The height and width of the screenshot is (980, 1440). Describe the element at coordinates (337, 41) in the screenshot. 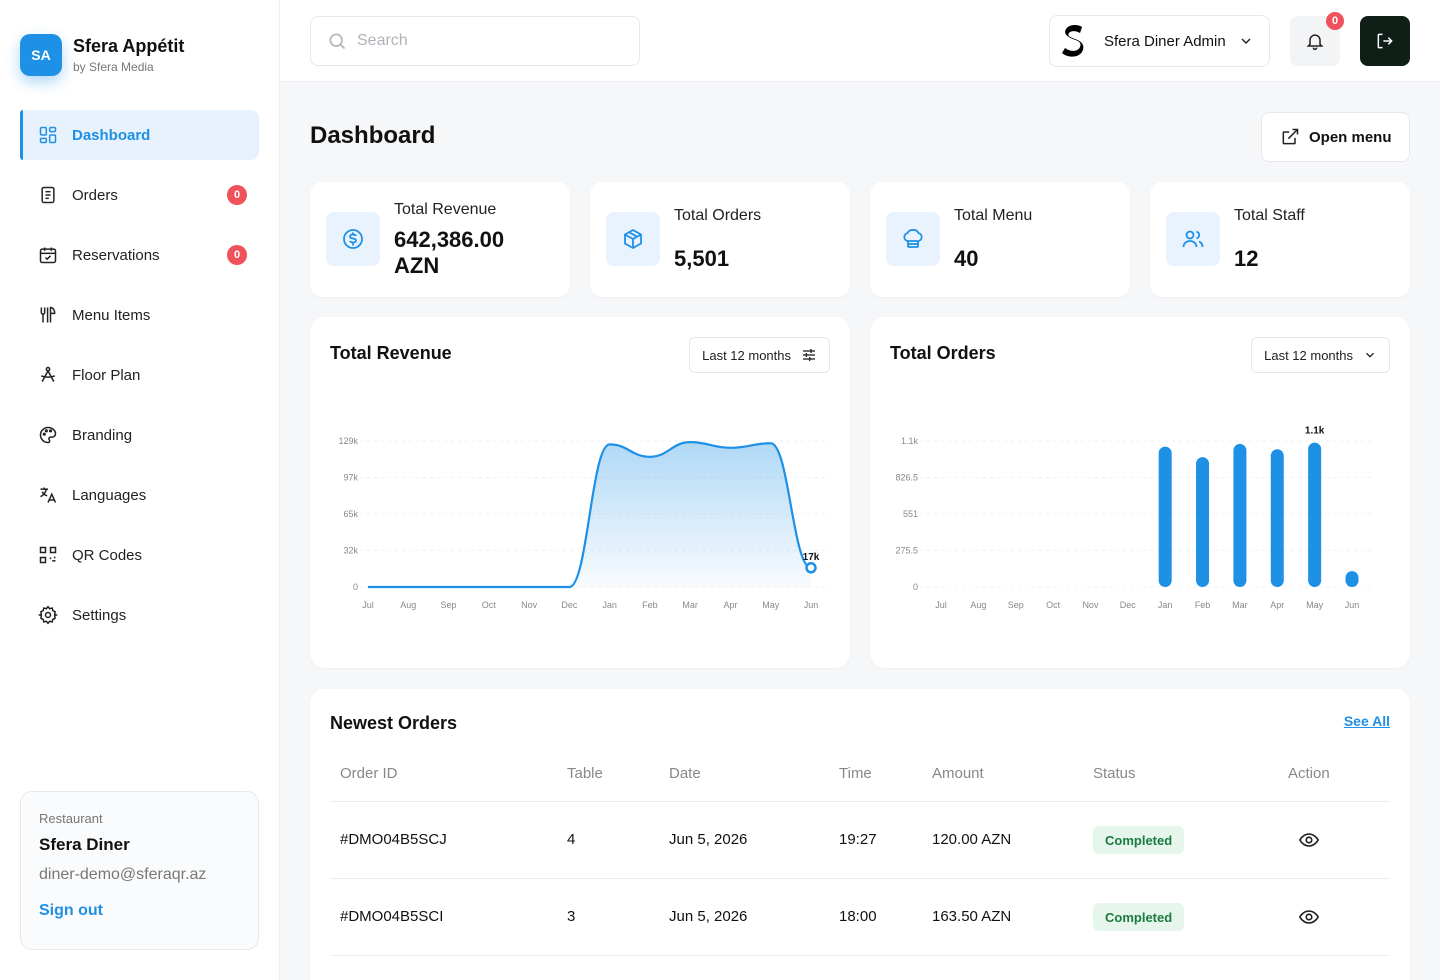

I see `search-icon` at that location.